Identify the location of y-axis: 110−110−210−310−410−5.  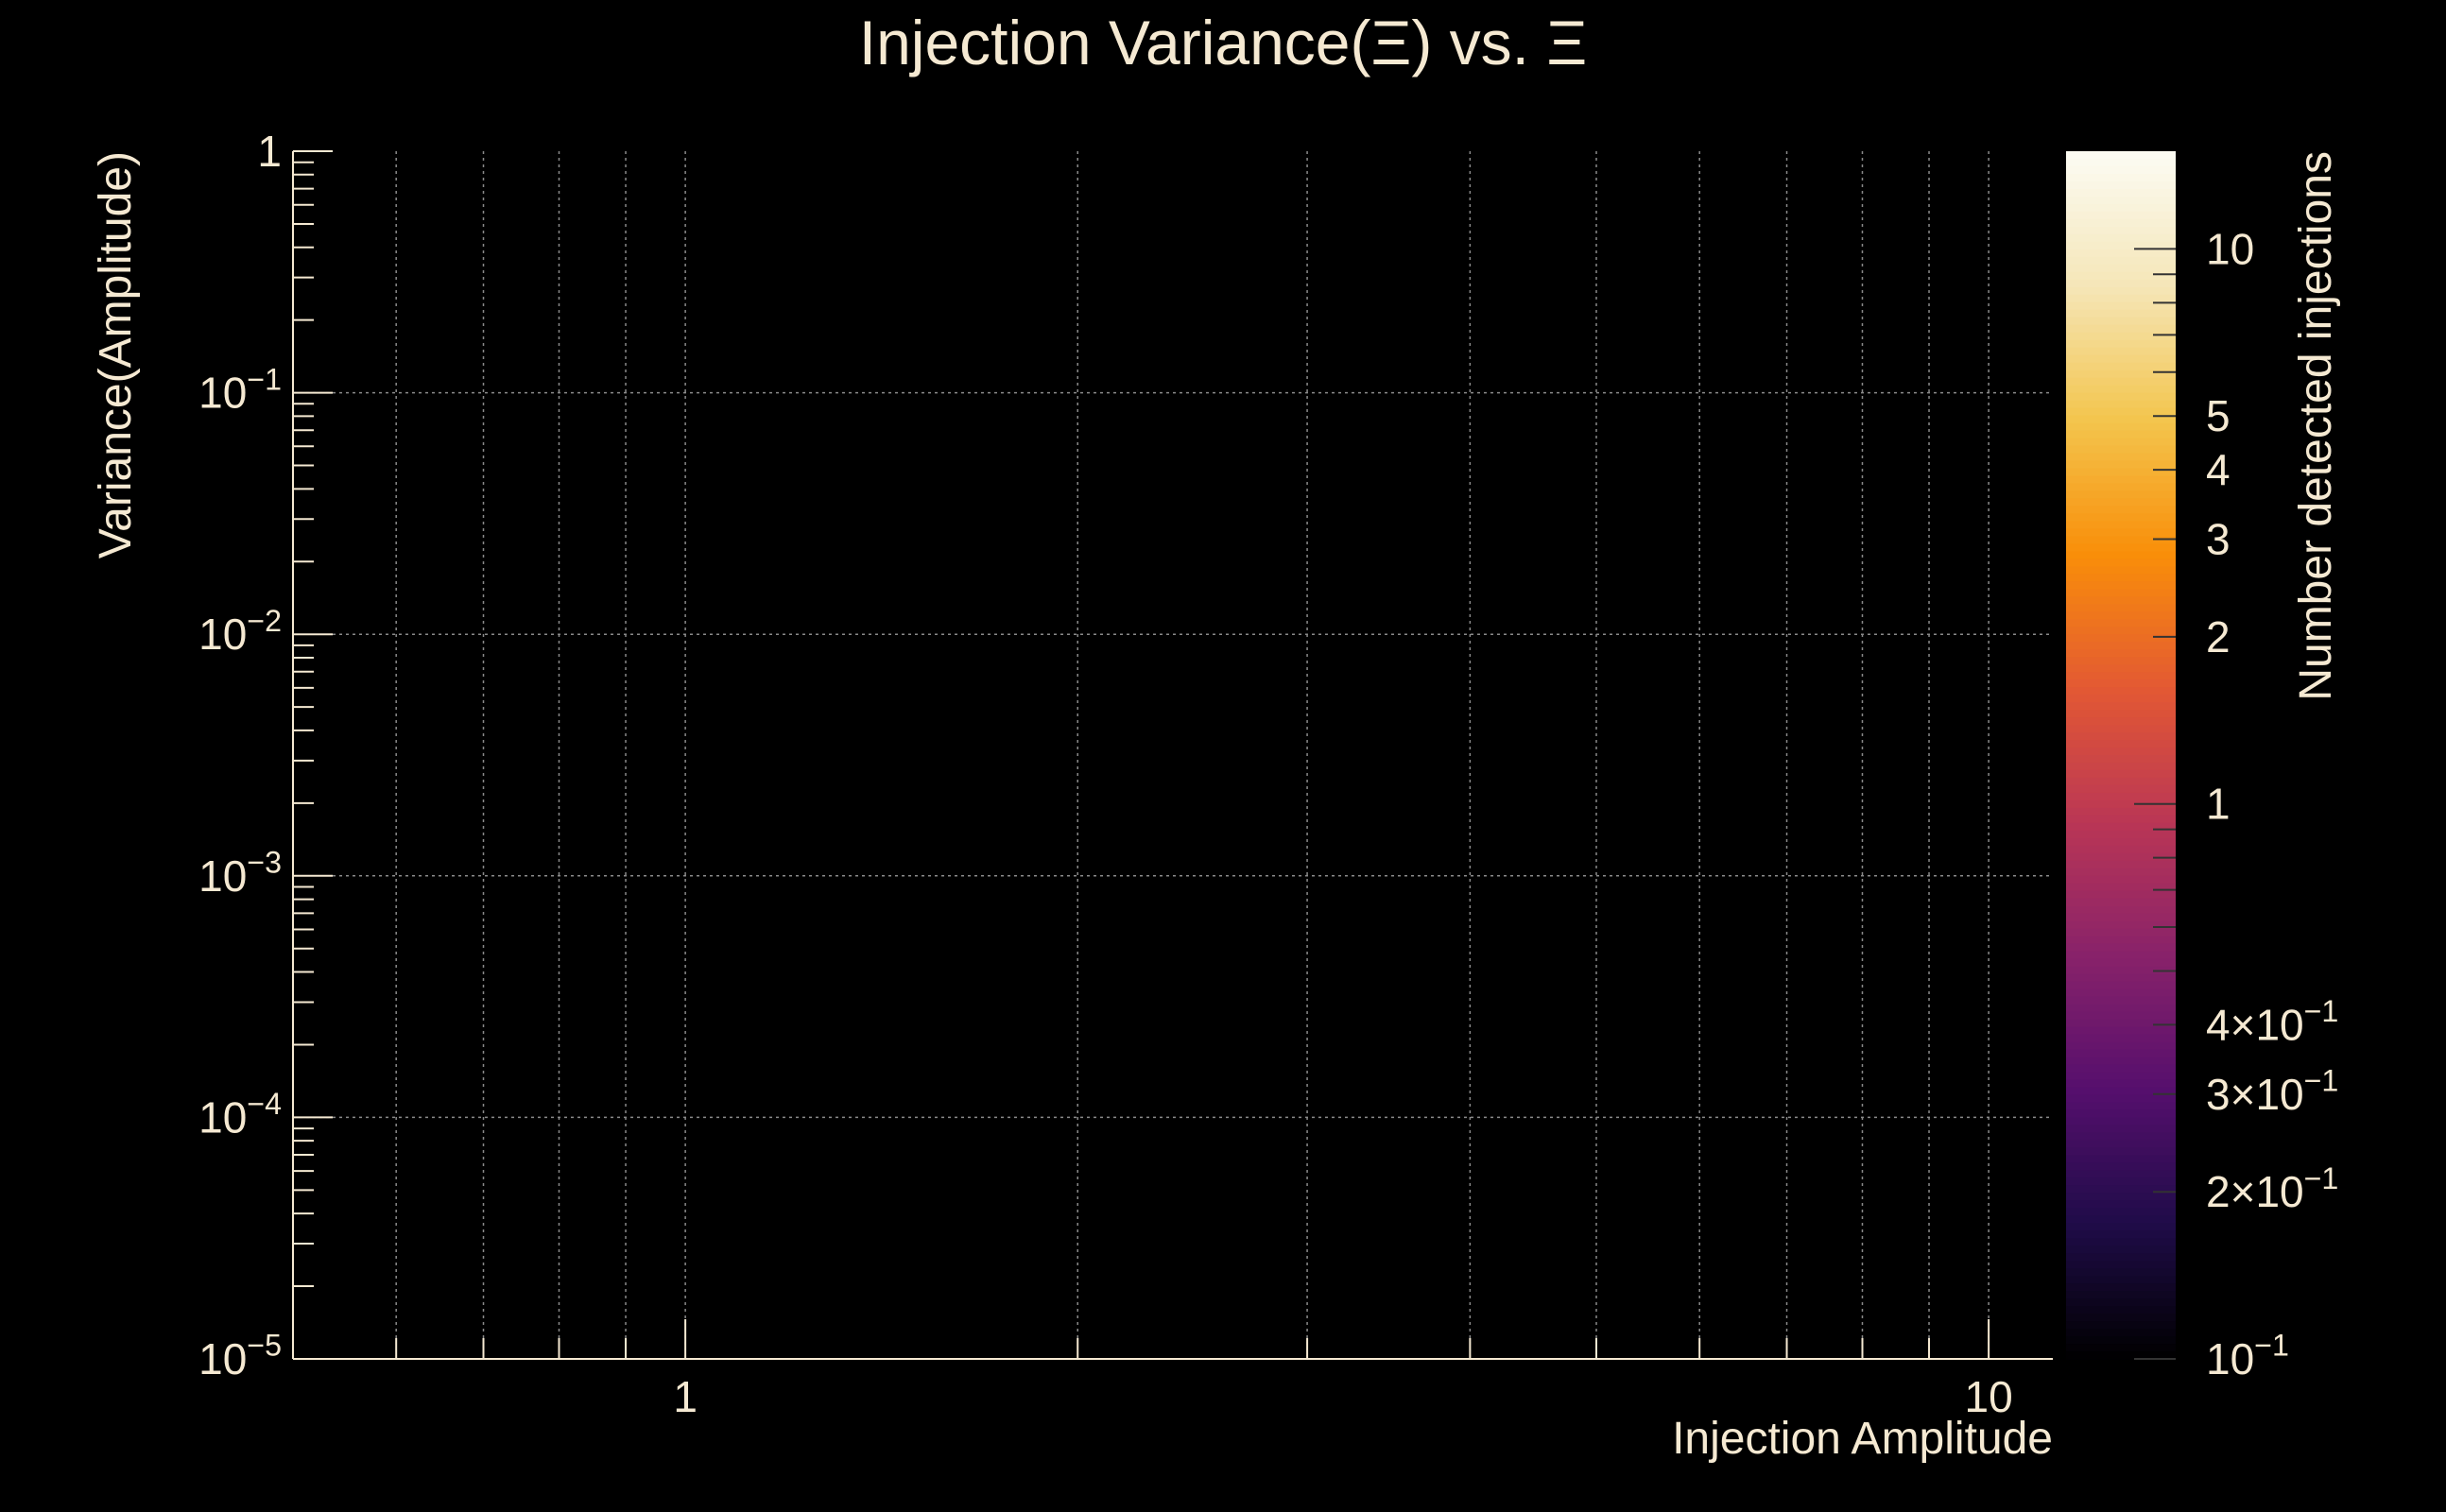
(265, 755).